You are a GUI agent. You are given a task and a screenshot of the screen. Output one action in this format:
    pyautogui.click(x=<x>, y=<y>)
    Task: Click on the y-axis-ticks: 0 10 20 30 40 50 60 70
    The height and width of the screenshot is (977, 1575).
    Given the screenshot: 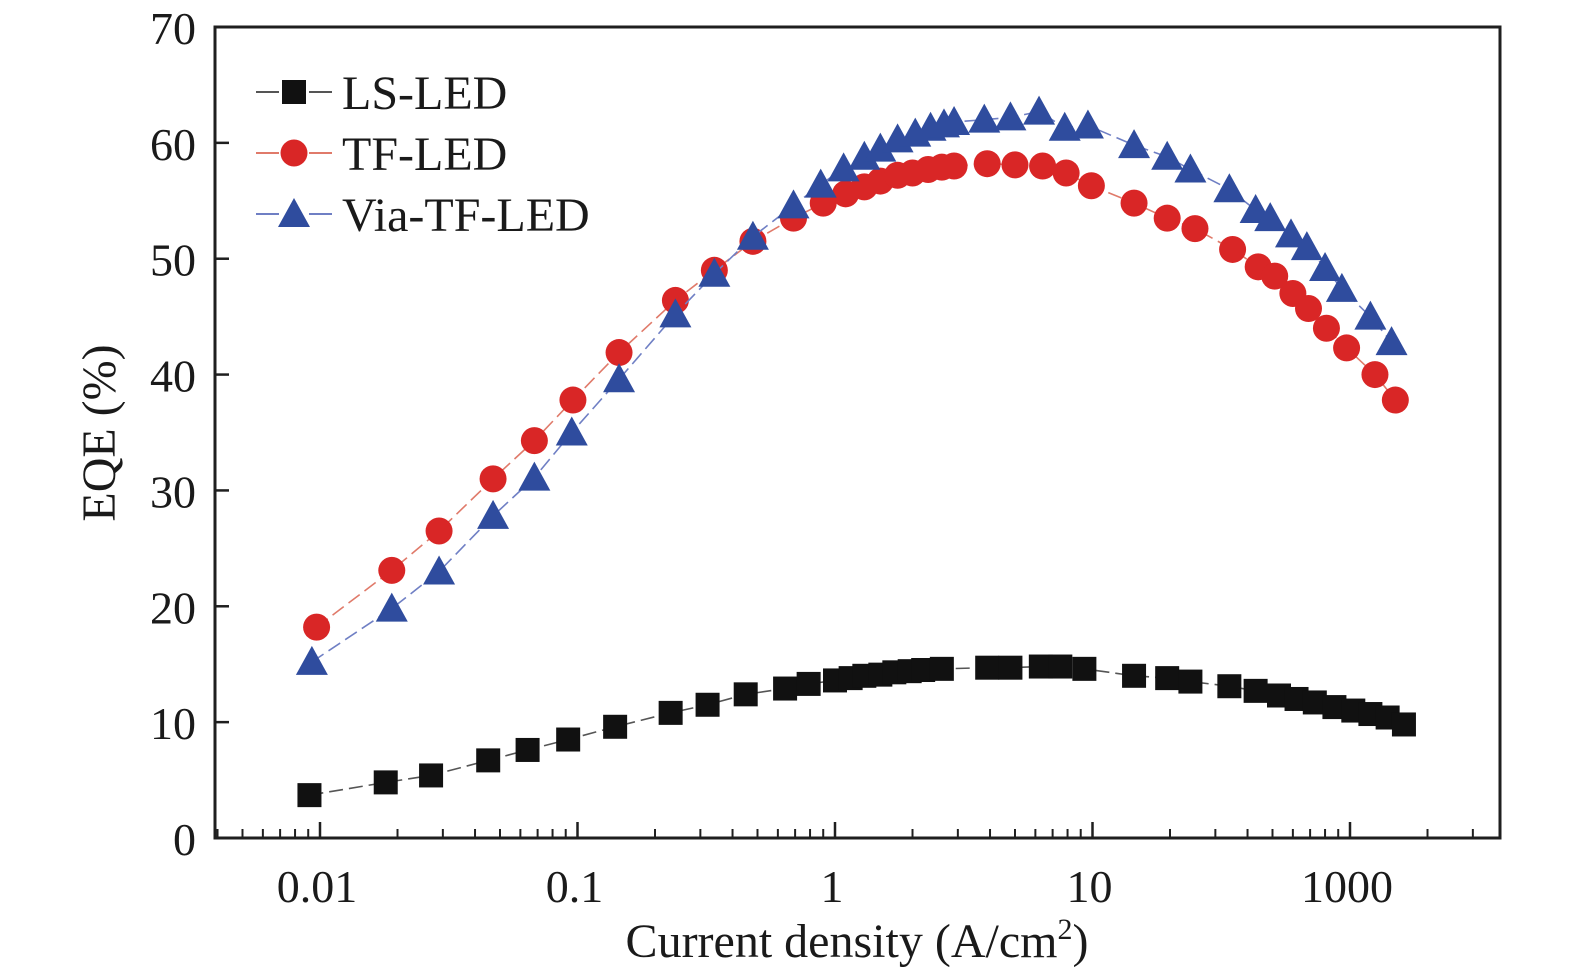 What is the action you would take?
    pyautogui.click(x=189, y=434)
    